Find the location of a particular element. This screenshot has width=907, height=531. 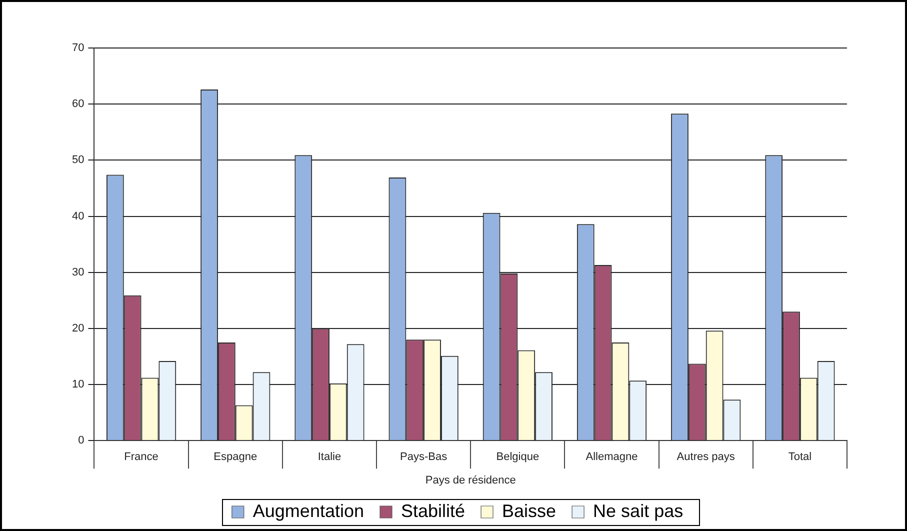

legend-label: Ne sait pas is located at coordinates (638, 510).